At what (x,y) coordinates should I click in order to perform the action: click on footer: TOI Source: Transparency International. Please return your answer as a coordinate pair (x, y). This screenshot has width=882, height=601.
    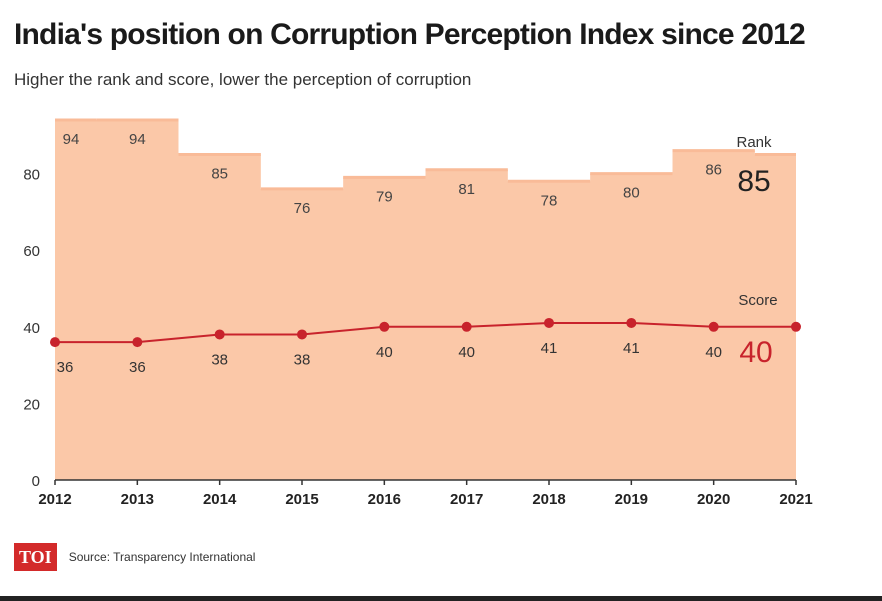
    Looking at the image, I should click on (134, 557).